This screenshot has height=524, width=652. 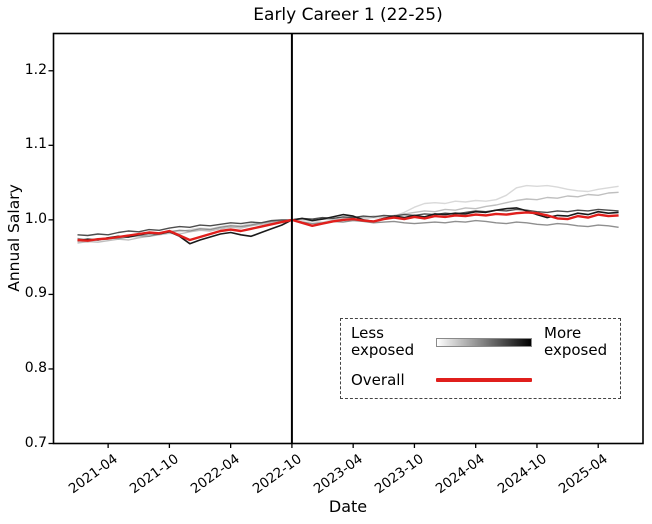 I want to click on legend-less-exposed-label: Less exposed, so click(x=383, y=342).